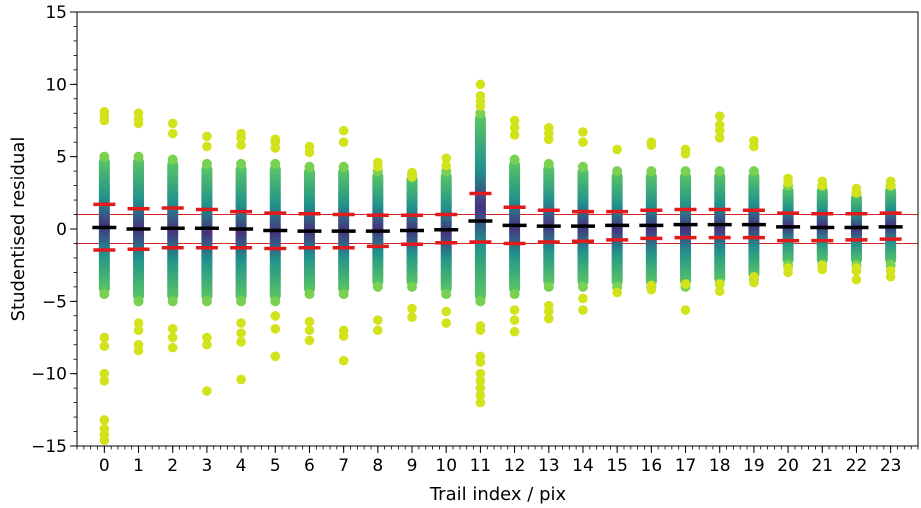 This screenshot has width=921, height=508. Describe the element at coordinates (61, 158) in the screenshot. I see `y-tick-label: 5` at that location.